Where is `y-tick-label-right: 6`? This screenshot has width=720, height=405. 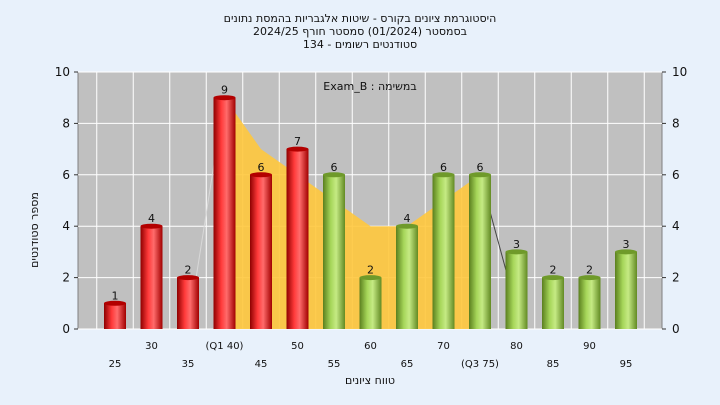 y-tick-label-right: 6 is located at coordinates (676, 175).